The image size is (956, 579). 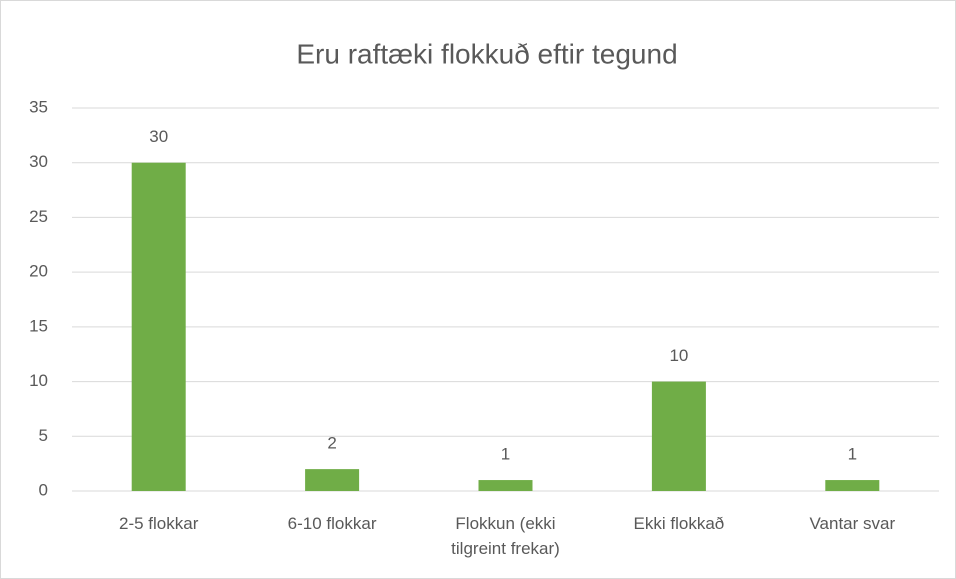 I want to click on data-label: 2, so click(x=331, y=443).